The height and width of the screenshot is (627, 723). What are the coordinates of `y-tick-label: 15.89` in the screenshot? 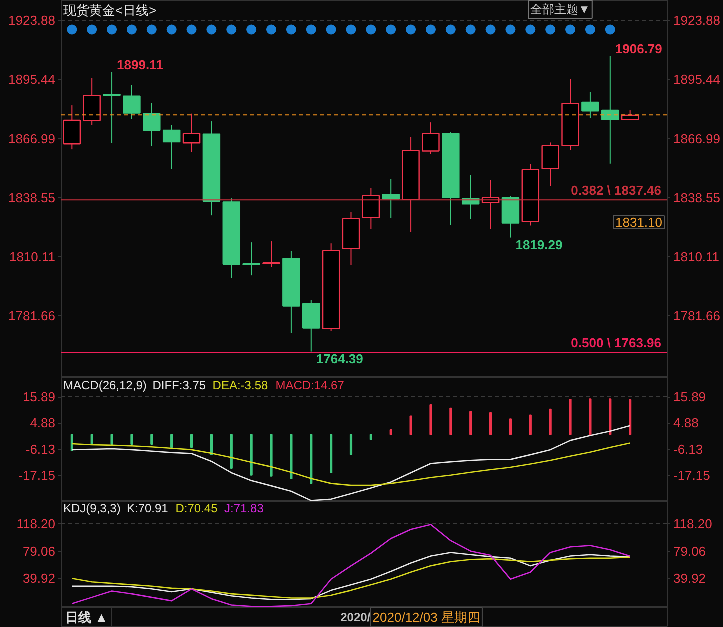 It's located at (39, 397).